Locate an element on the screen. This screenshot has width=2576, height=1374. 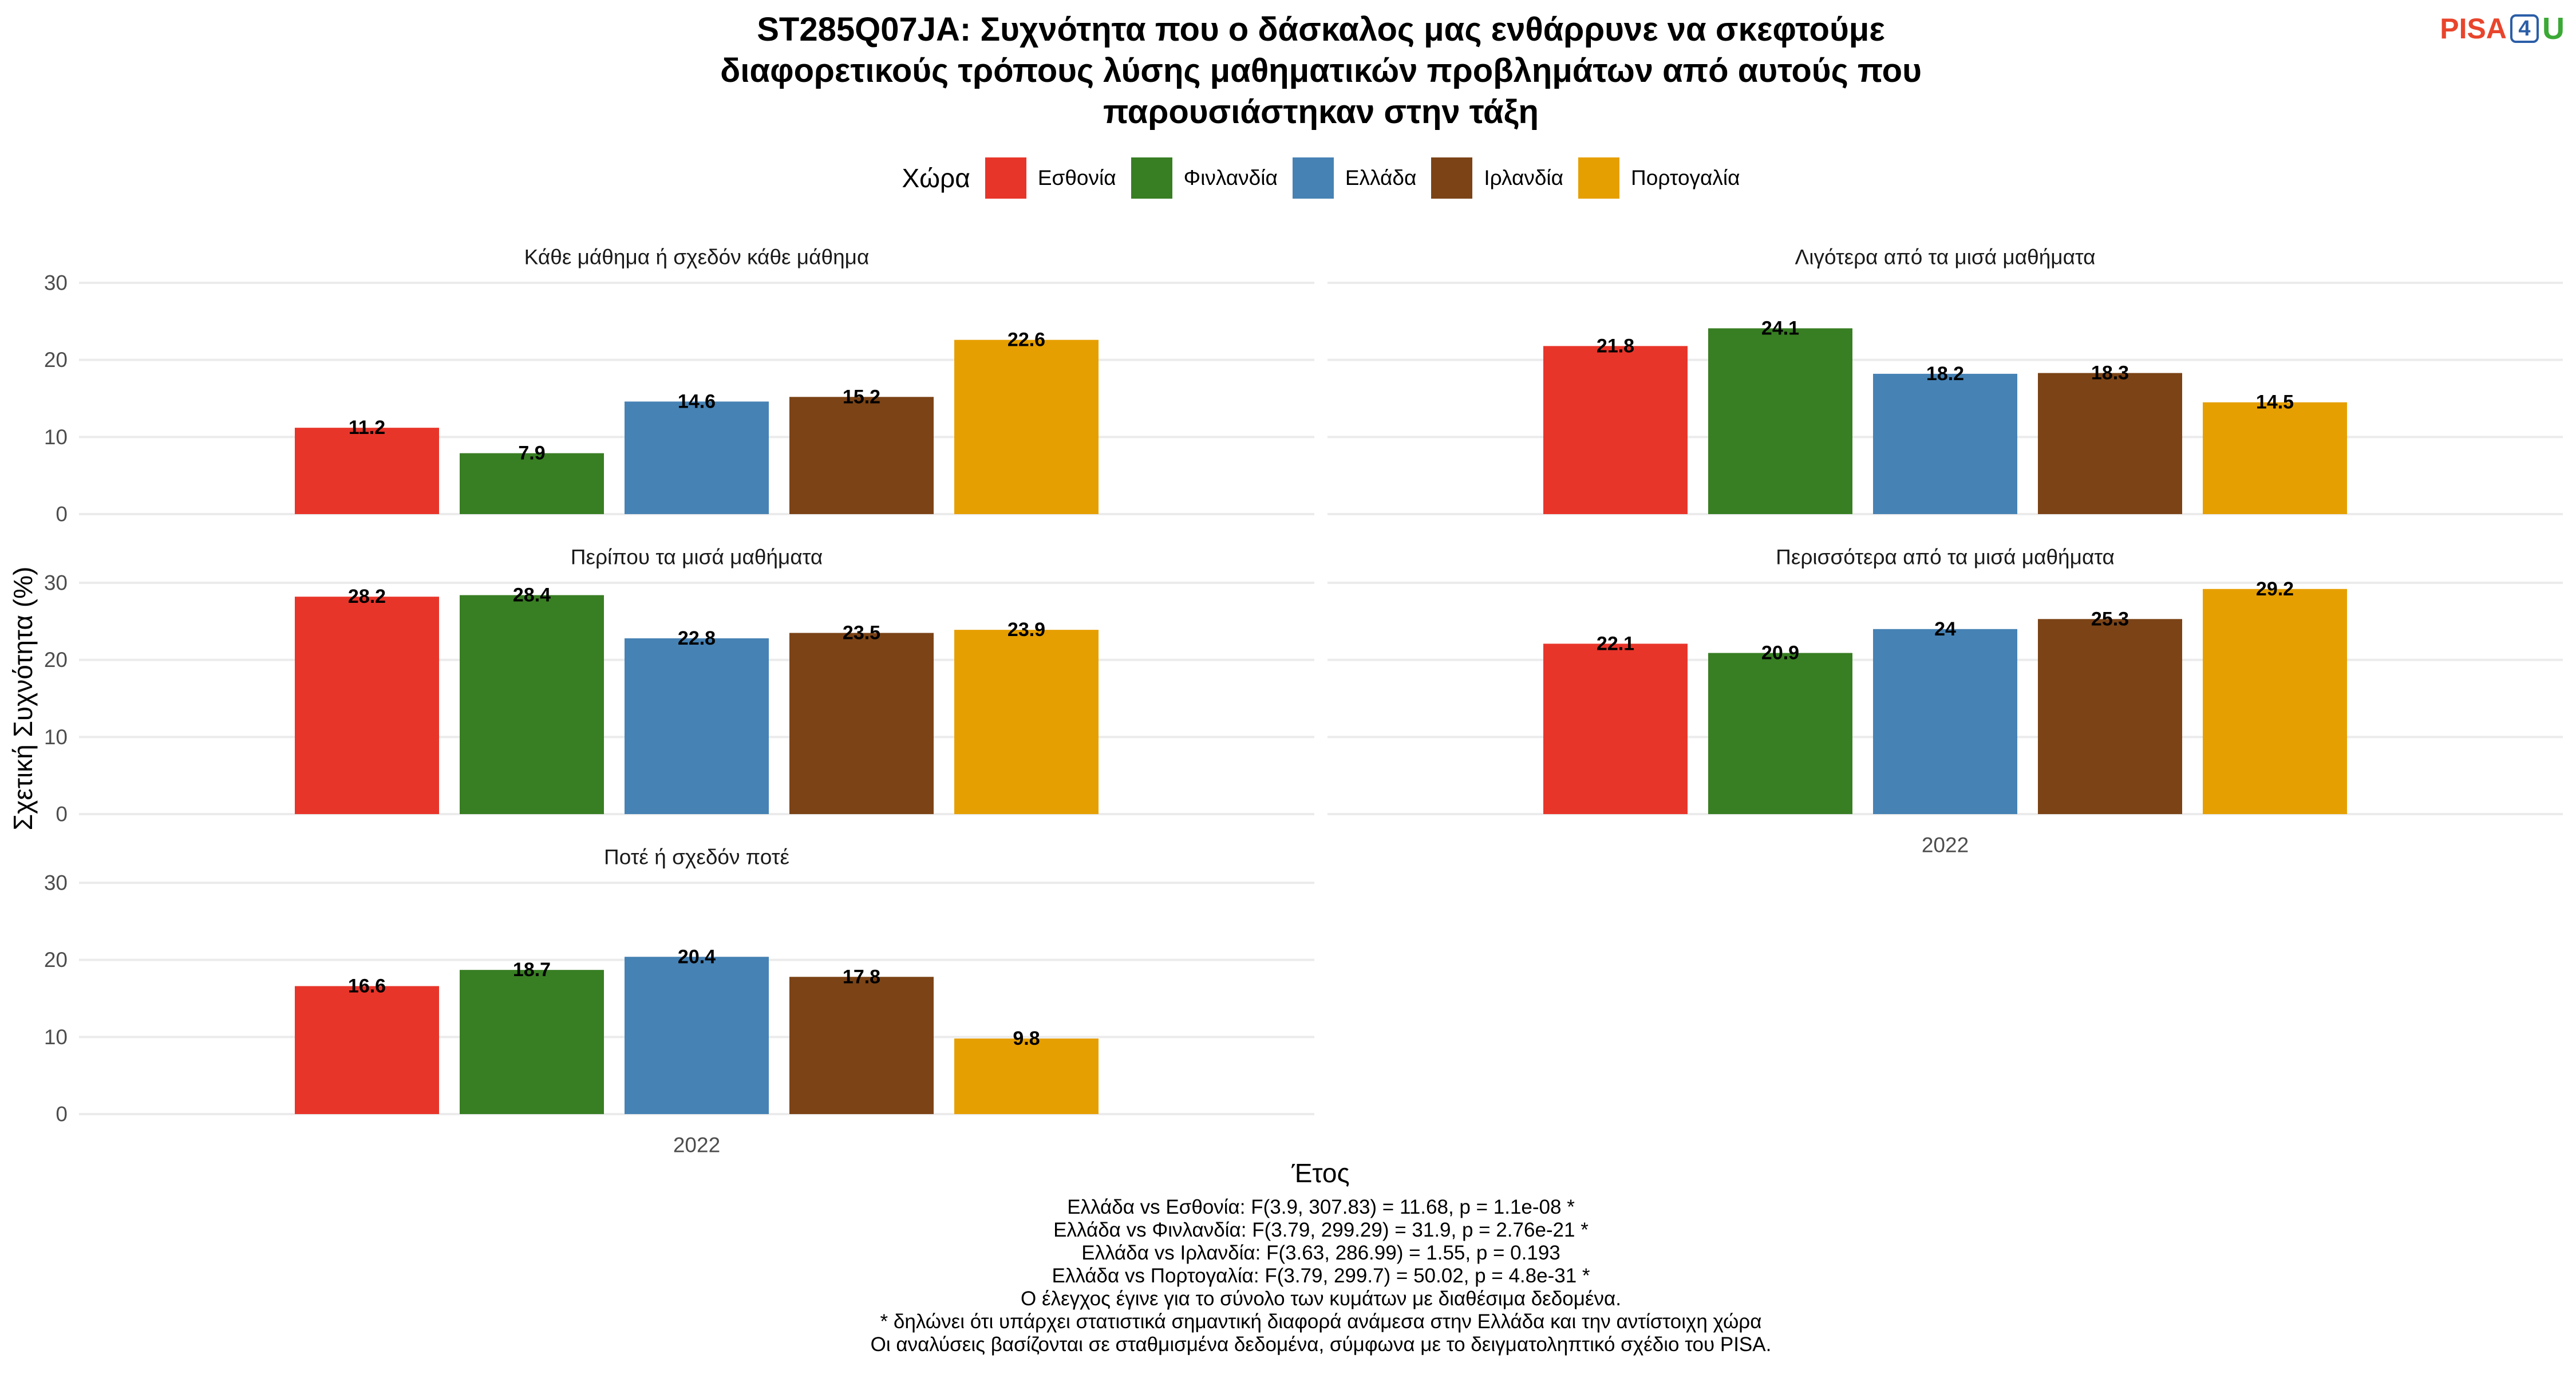
legend-label: Εσθονία is located at coordinates (1076, 177).